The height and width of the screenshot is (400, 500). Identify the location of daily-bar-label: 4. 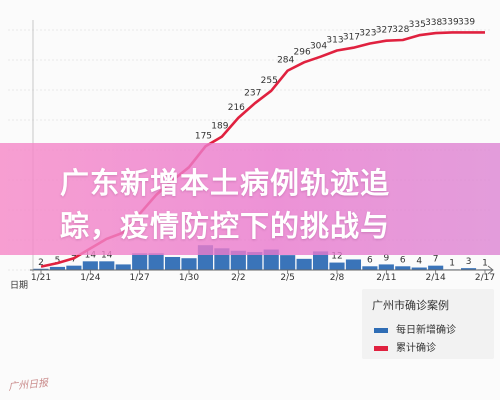
(419, 262).